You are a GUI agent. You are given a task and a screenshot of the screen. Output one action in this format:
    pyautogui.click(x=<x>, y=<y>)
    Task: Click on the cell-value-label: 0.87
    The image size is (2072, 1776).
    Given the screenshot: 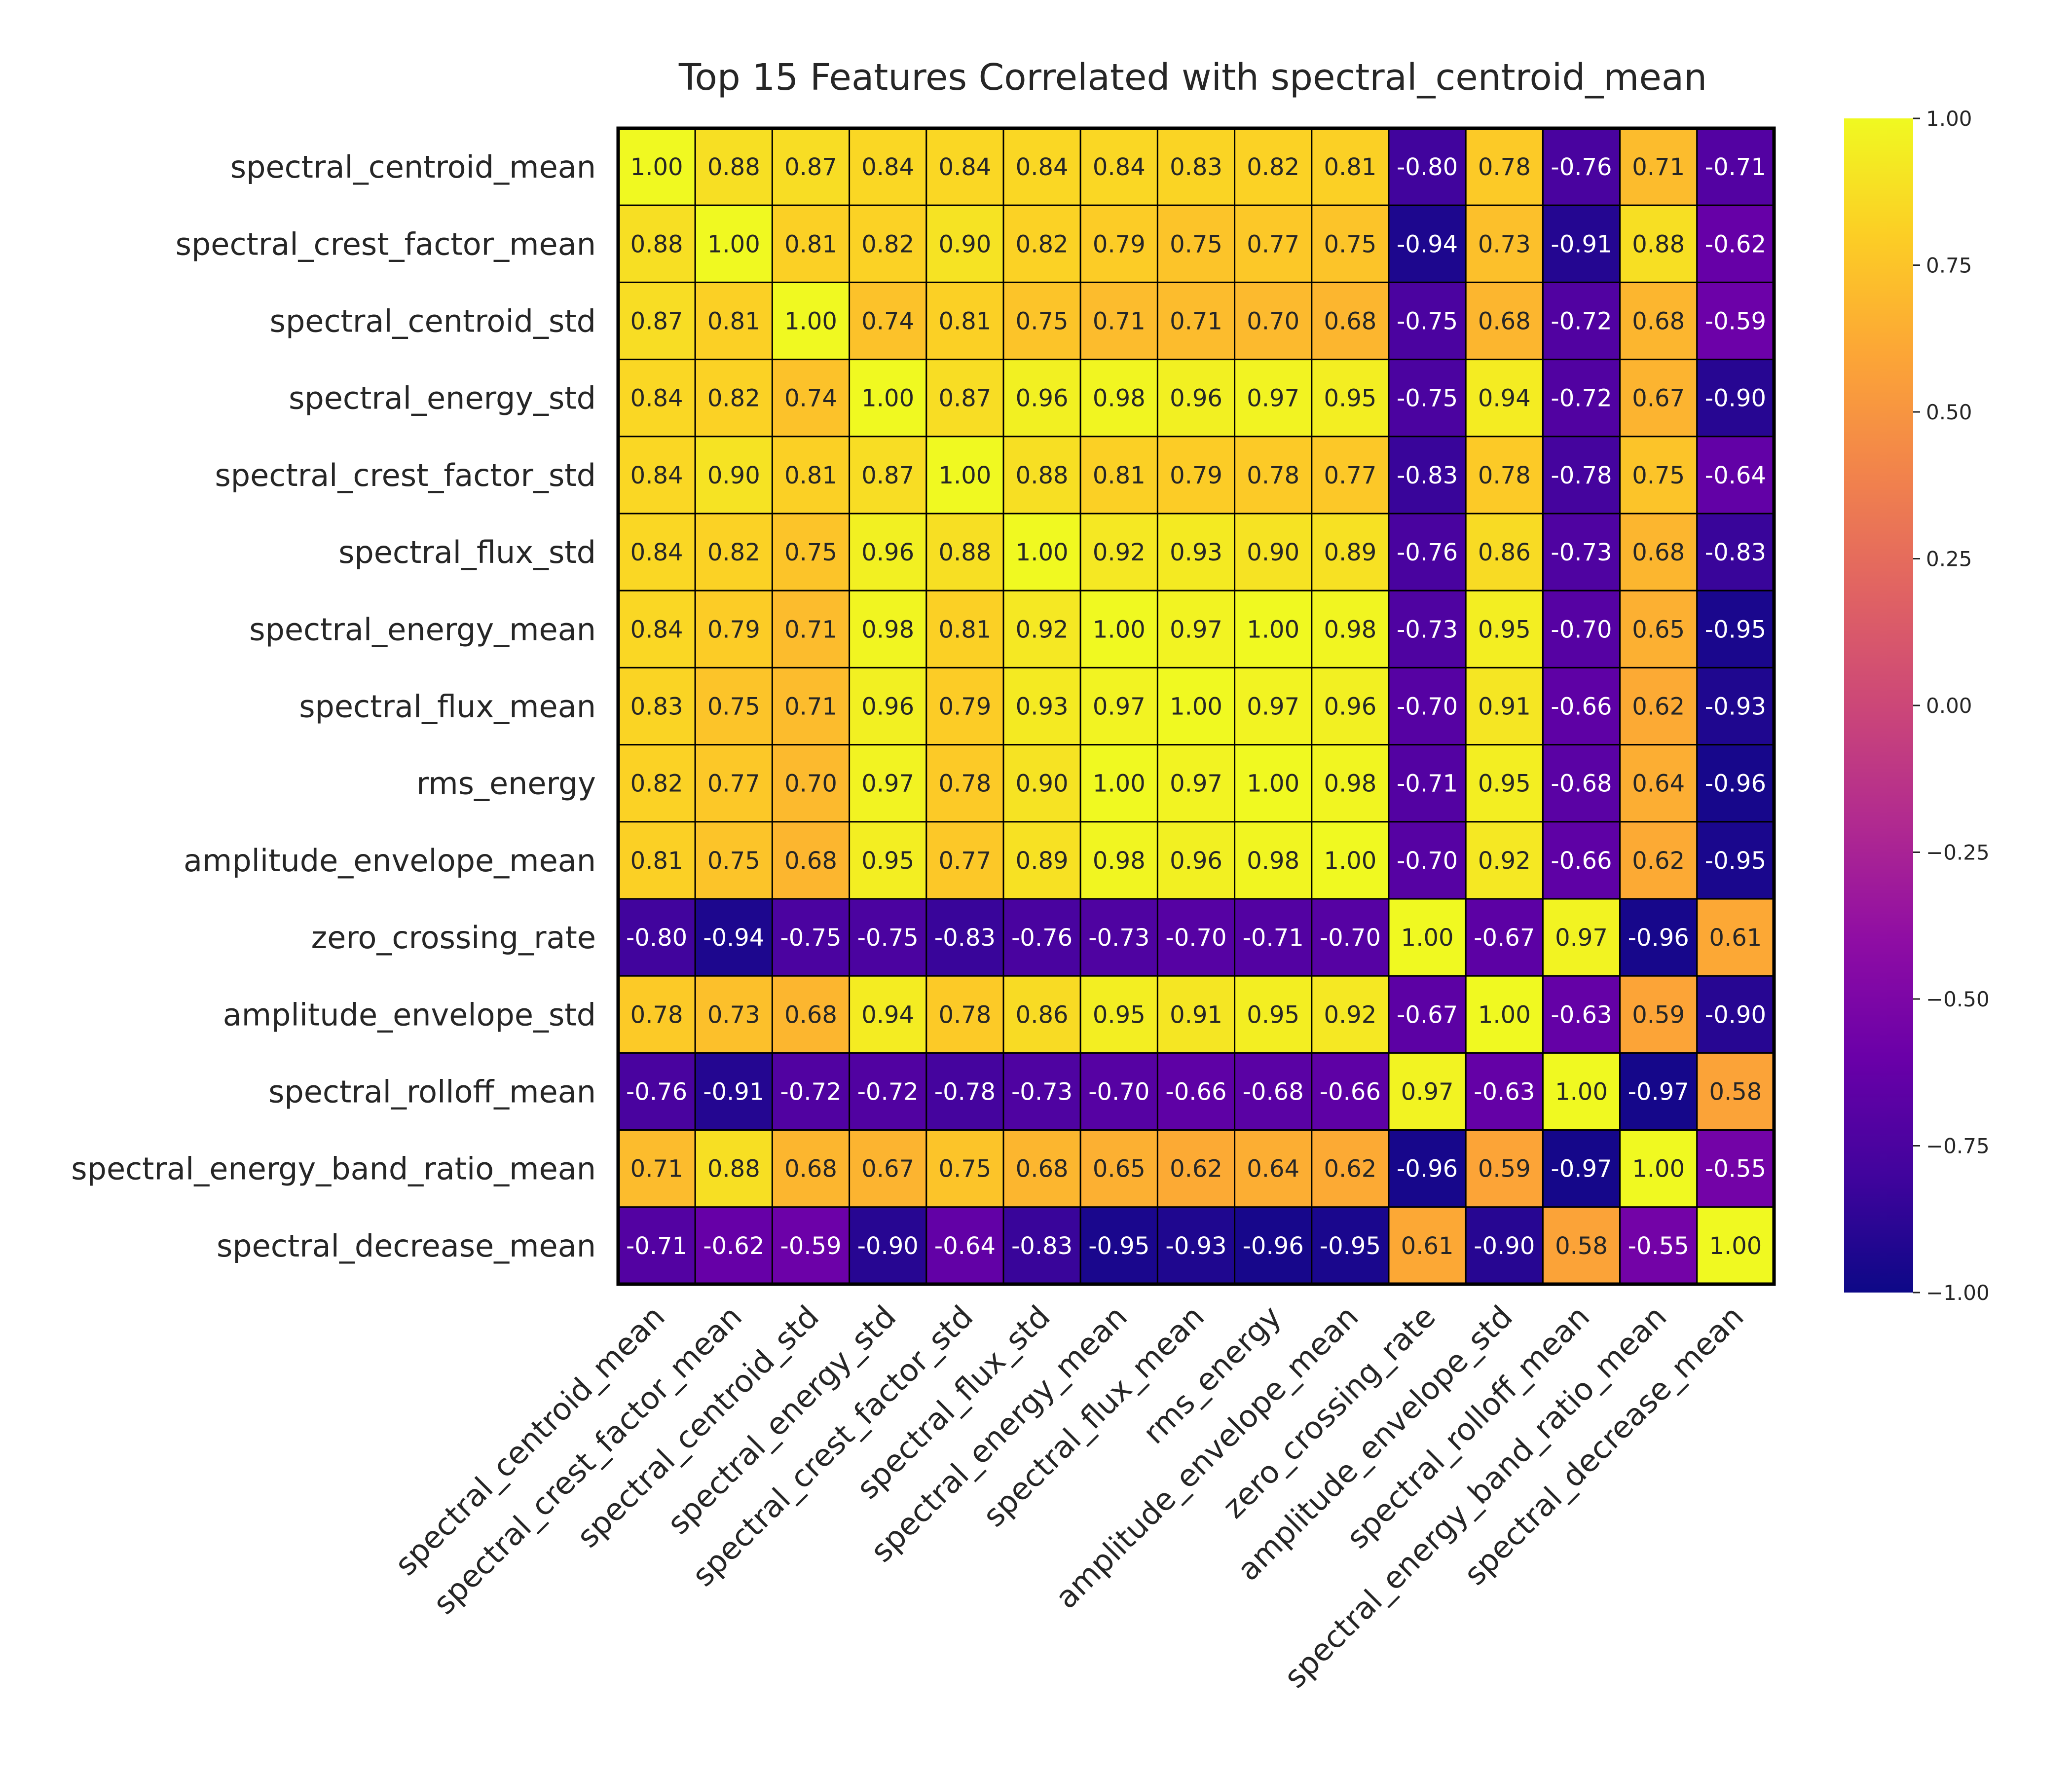 What is the action you would take?
    pyautogui.click(x=657, y=322)
    